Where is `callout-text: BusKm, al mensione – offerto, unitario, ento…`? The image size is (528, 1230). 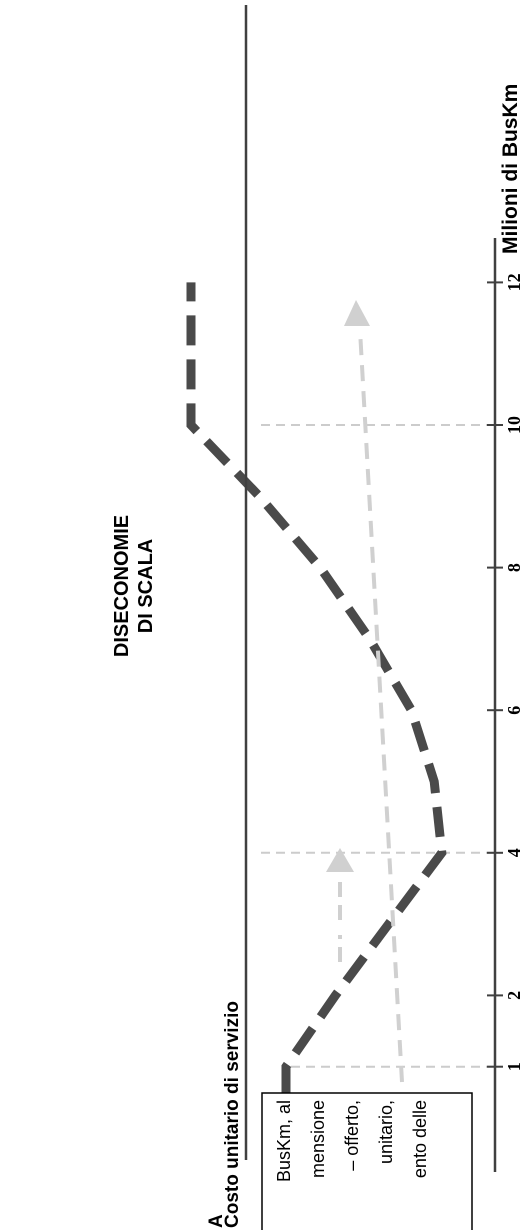
callout-text: BusKm, al mensione – offerto, unitario, ento… is located at coordinates (352, 1141).